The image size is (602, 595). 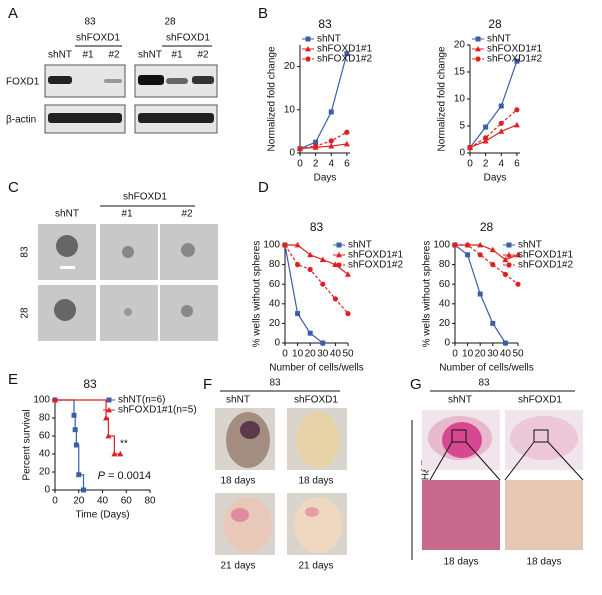 What do you see at coordinates (170, 22) in the screenshot?
I see `cell-line: 28` at bounding box center [170, 22].